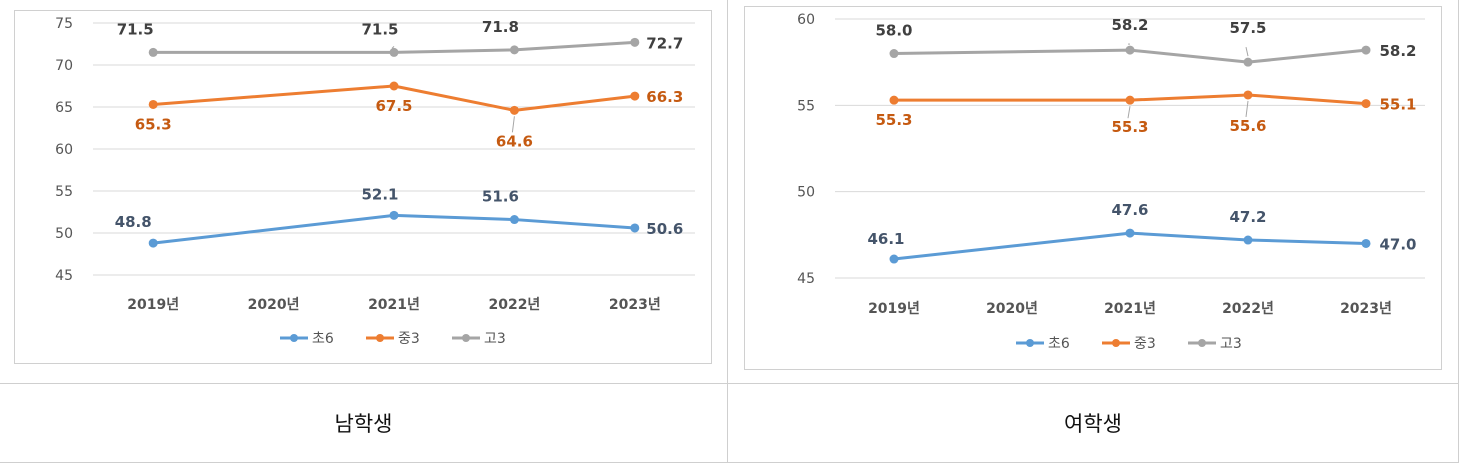 This screenshot has height=470, width=1470. What do you see at coordinates (363, 424) in the screenshot?
I see `caption-male: 남학생` at bounding box center [363, 424].